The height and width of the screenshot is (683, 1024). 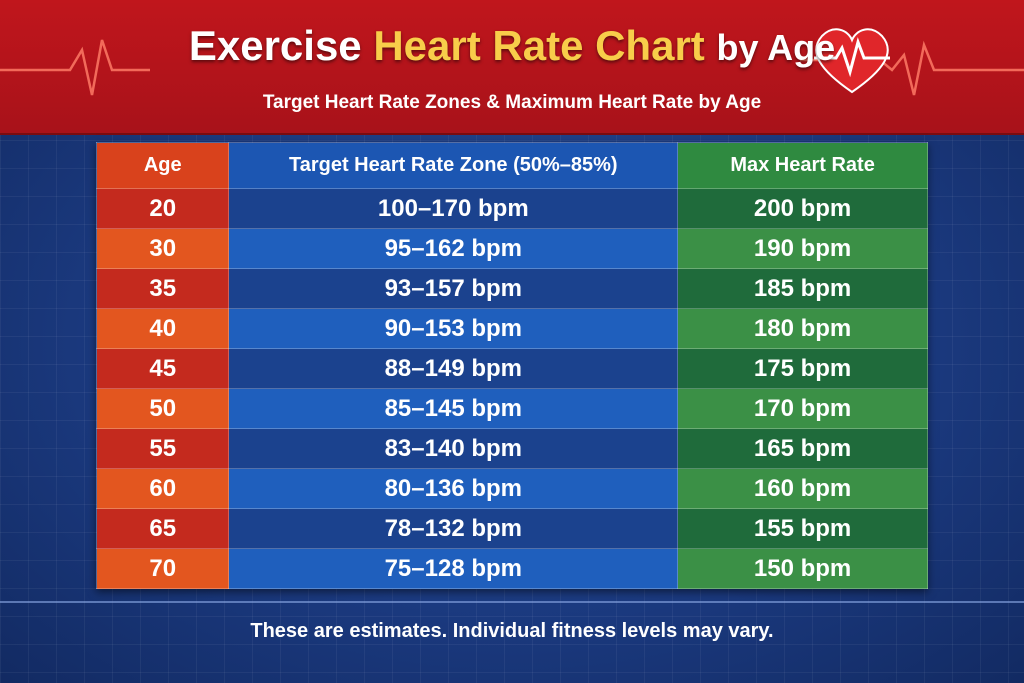 I want to click on table-cell: 55, so click(x=162, y=448).